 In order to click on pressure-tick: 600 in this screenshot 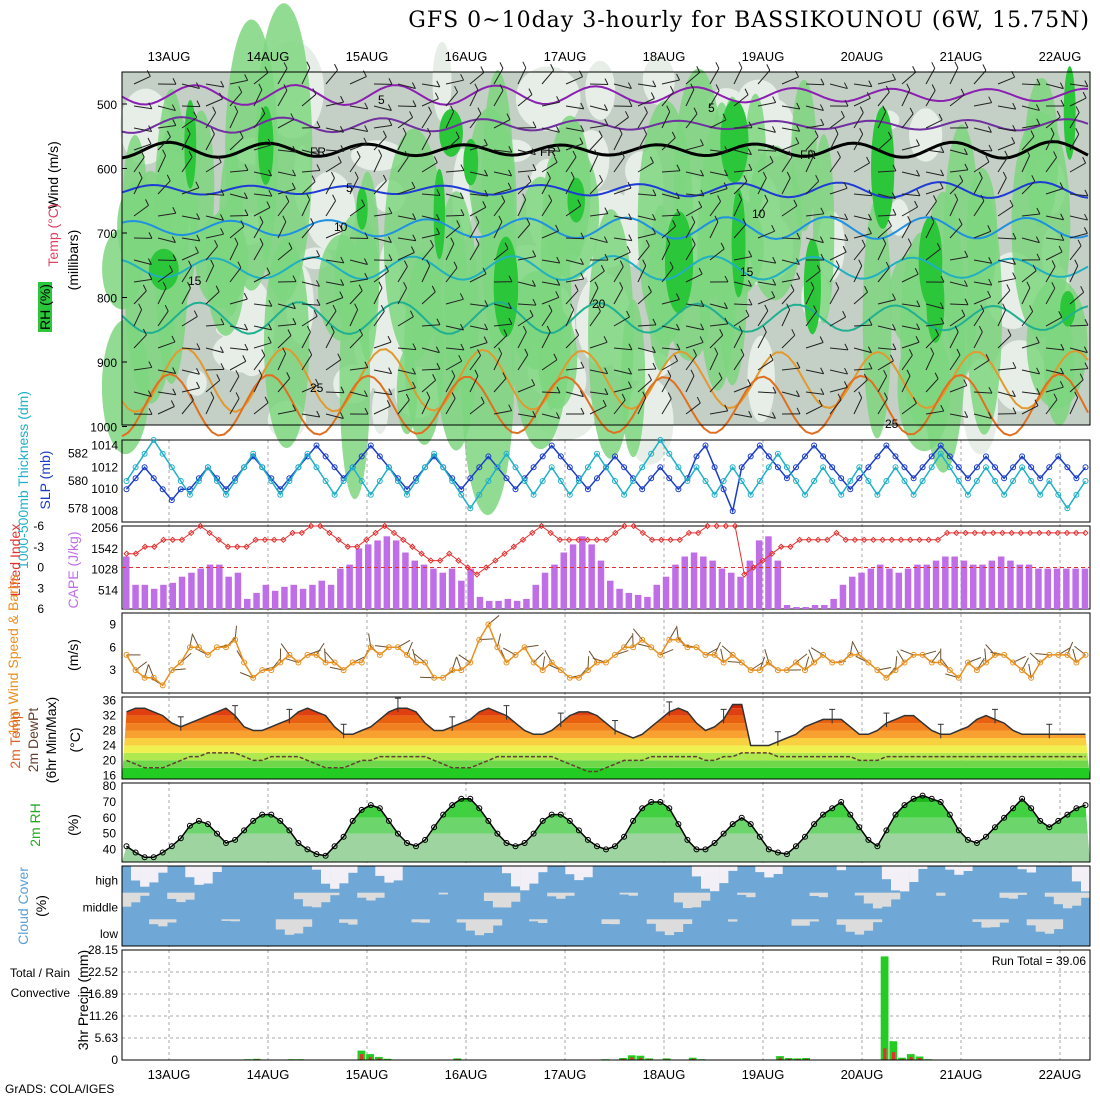, I will do `click(107, 170)`.